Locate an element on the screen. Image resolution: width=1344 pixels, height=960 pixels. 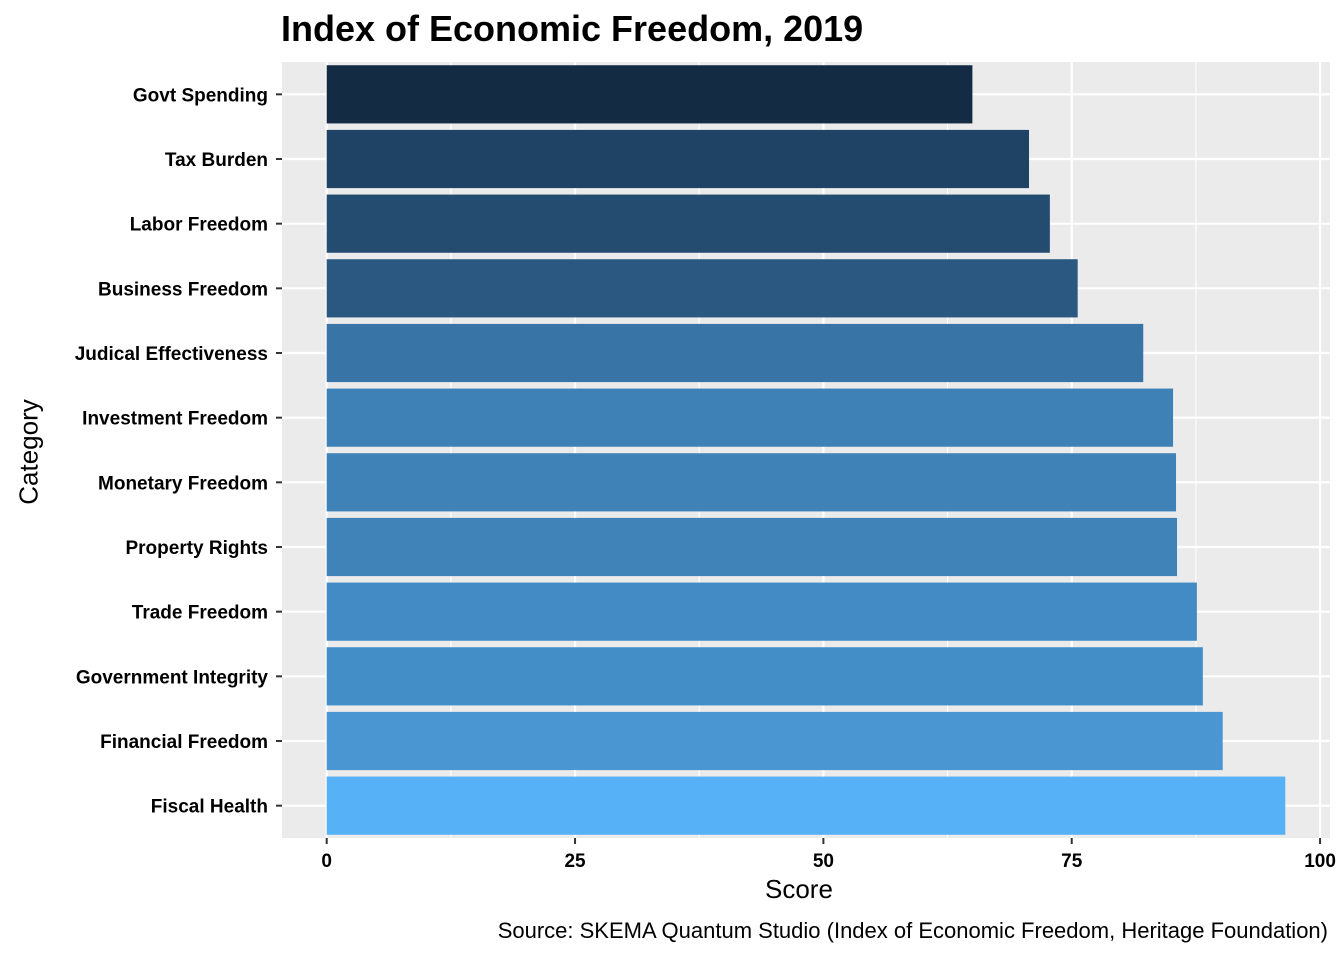
category-label: Government Integrity is located at coordinates (172, 677).